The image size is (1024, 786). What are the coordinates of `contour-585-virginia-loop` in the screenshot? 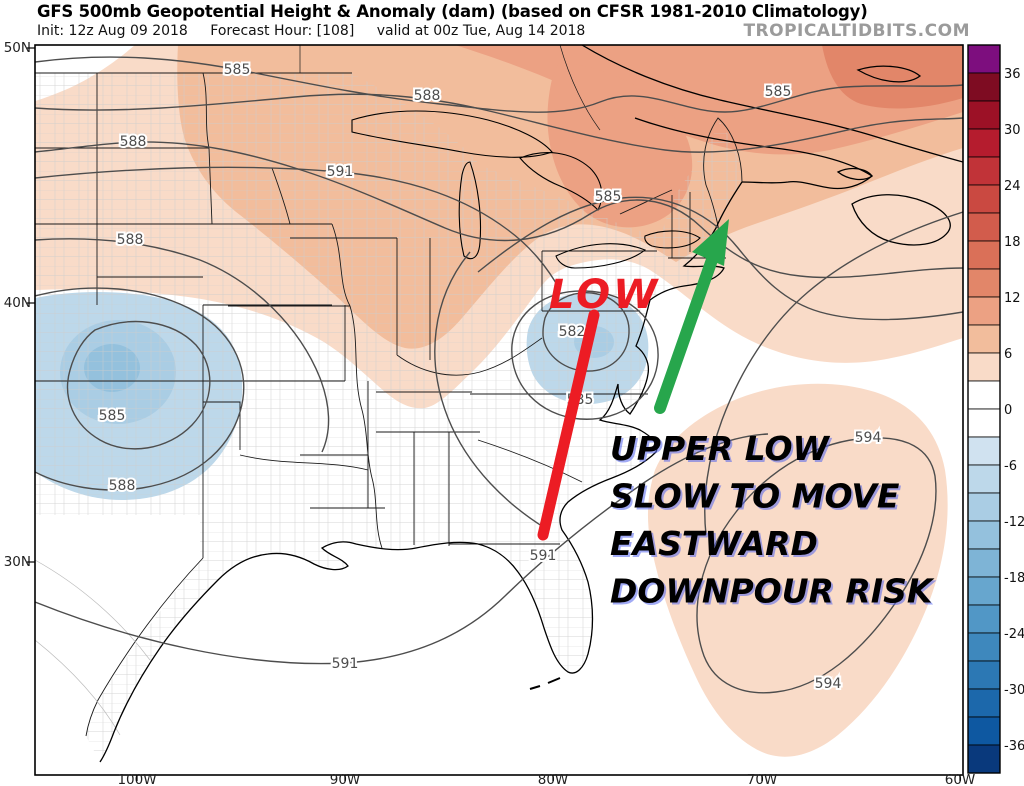 It's located at (585, 355).